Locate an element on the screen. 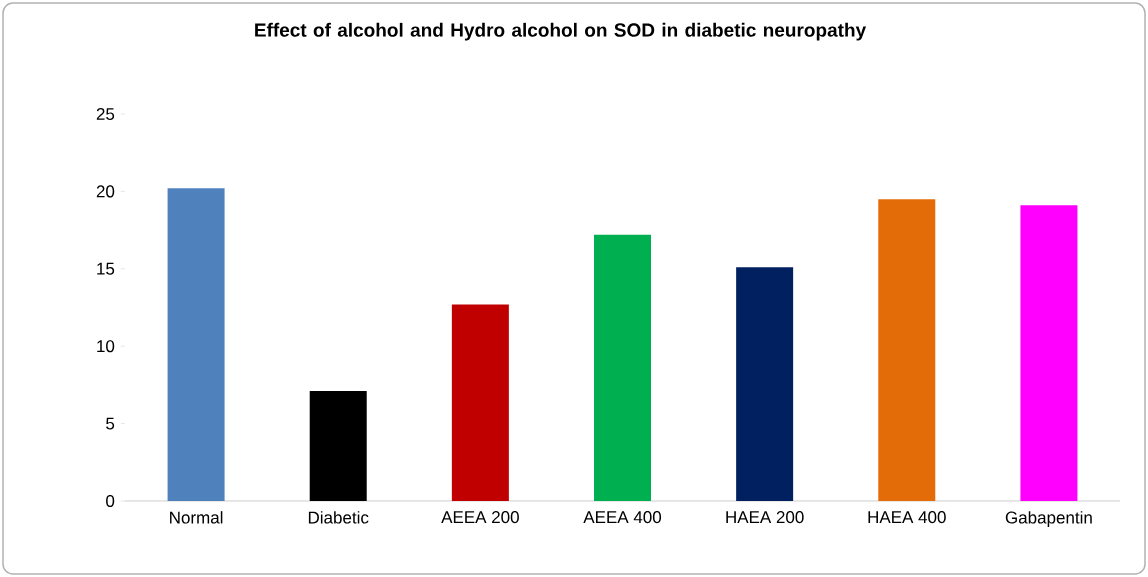 Image resolution: width=1148 pixels, height=577 pixels. x-tick-label: Normal is located at coordinates (196, 517).